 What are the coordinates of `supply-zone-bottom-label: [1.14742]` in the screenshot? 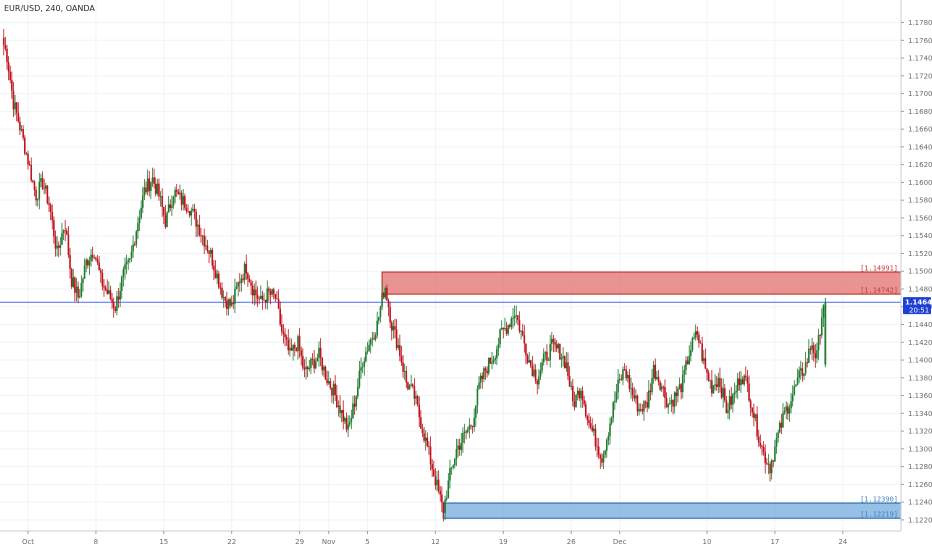 It's located at (879, 291).